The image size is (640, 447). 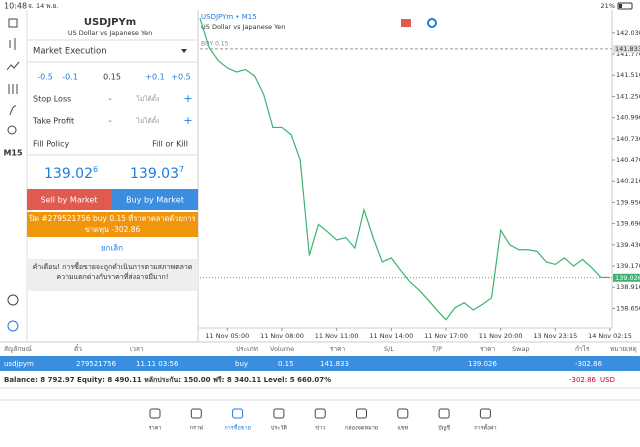 I want to click on stop-loss-label: Stop Loss, so click(x=52, y=99).